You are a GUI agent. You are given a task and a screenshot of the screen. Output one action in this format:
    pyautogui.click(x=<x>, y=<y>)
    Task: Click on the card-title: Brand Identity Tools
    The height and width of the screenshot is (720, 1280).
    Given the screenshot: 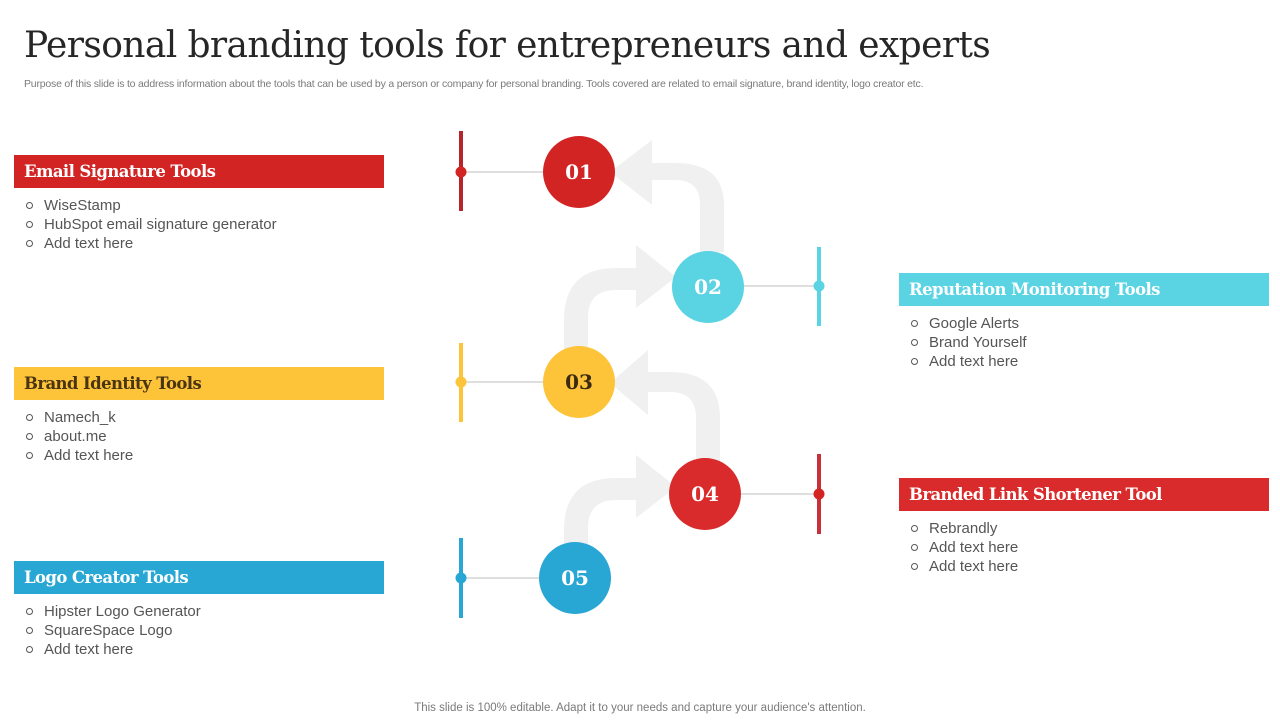 What is the action you would take?
    pyautogui.click(x=199, y=383)
    